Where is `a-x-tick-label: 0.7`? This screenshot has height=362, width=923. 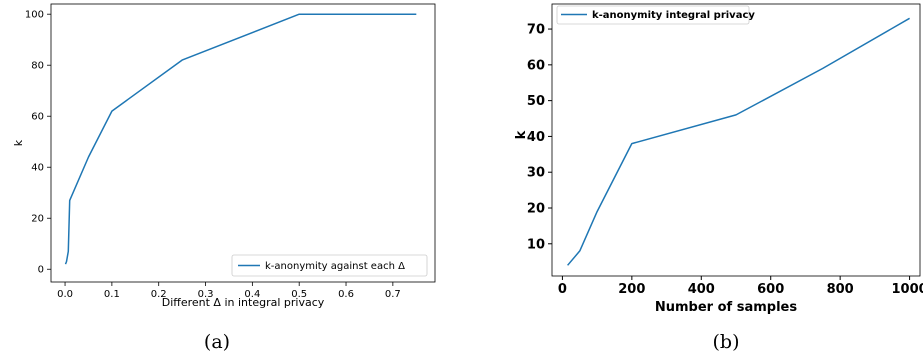 a-x-tick-label: 0.7 is located at coordinates (393, 294).